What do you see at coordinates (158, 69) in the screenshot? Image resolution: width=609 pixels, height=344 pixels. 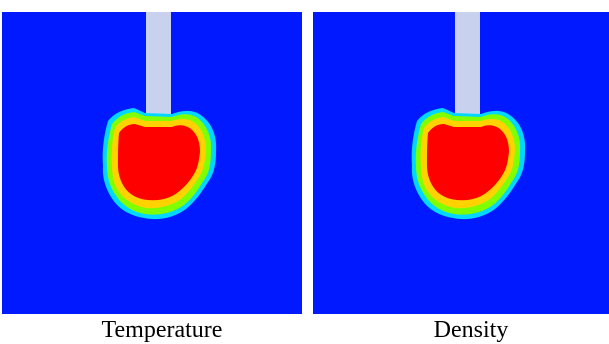 I see `temperature-rod` at bounding box center [158, 69].